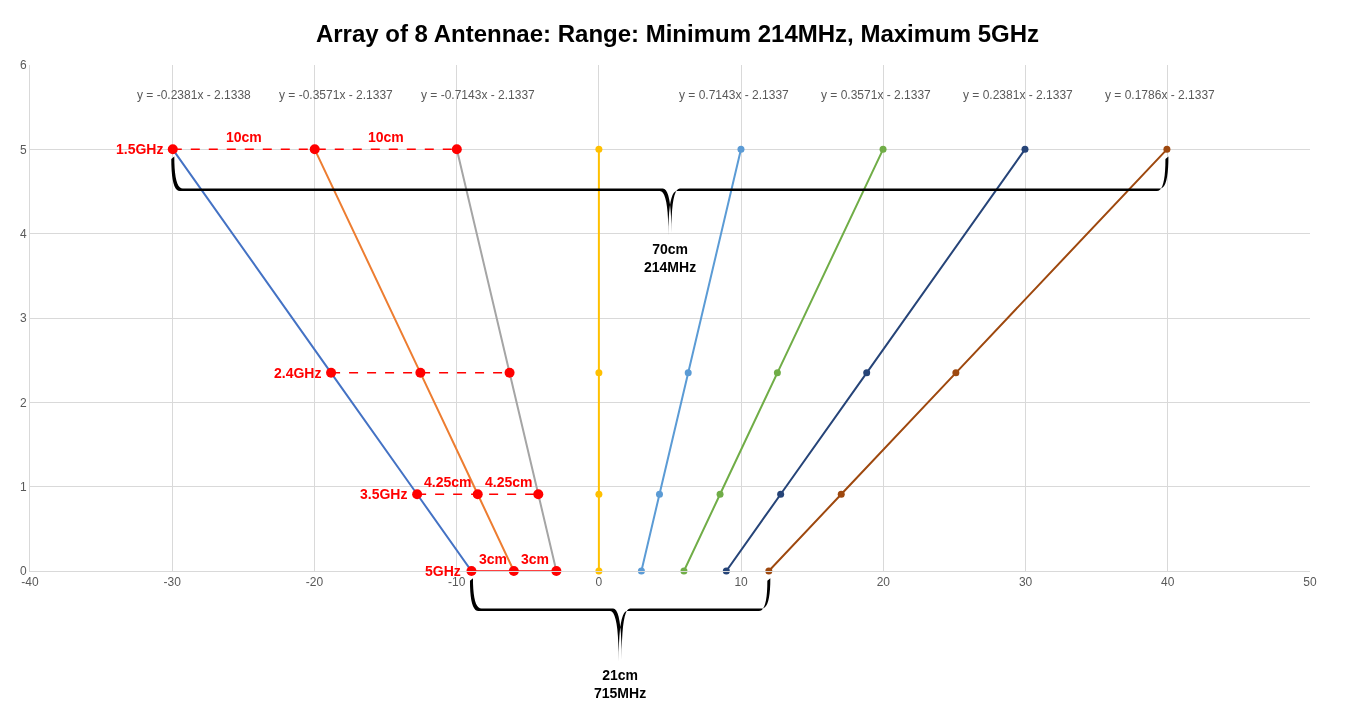 Image resolution: width=1355 pixels, height=721 pixels. Describe the element at coordinates (23, 486) in the screenshot. I see `y-tick-label: 1` at that location.